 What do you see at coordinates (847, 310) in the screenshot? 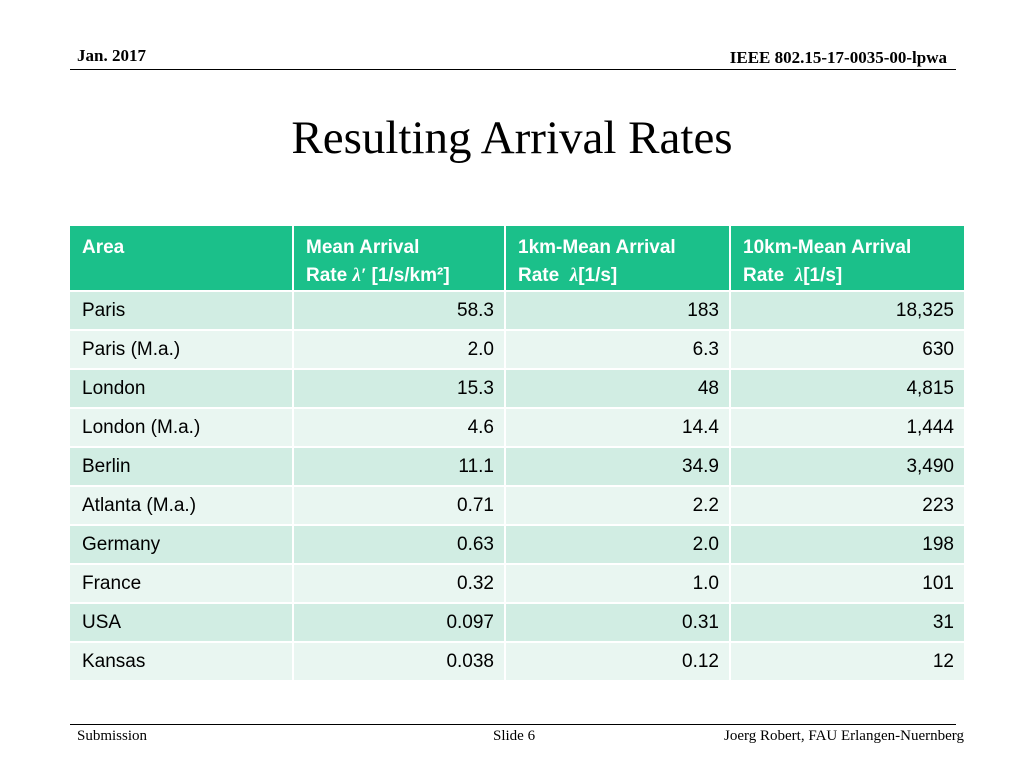
I see `cell-10km-rate: 18,325` at bounding box center [847, 310].